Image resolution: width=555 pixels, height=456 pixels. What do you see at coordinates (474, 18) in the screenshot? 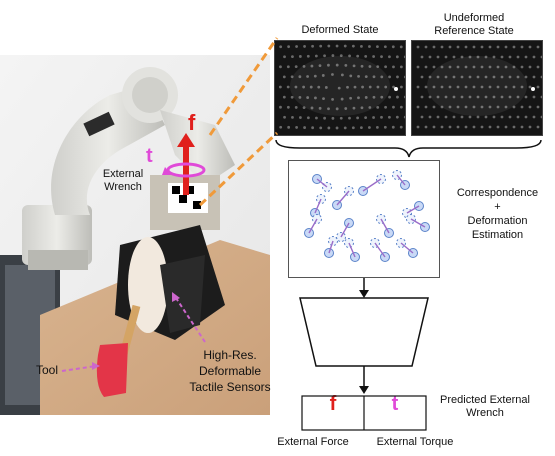
I see `undeformed-line1: Undeformed` at bounding box center [474, 18].